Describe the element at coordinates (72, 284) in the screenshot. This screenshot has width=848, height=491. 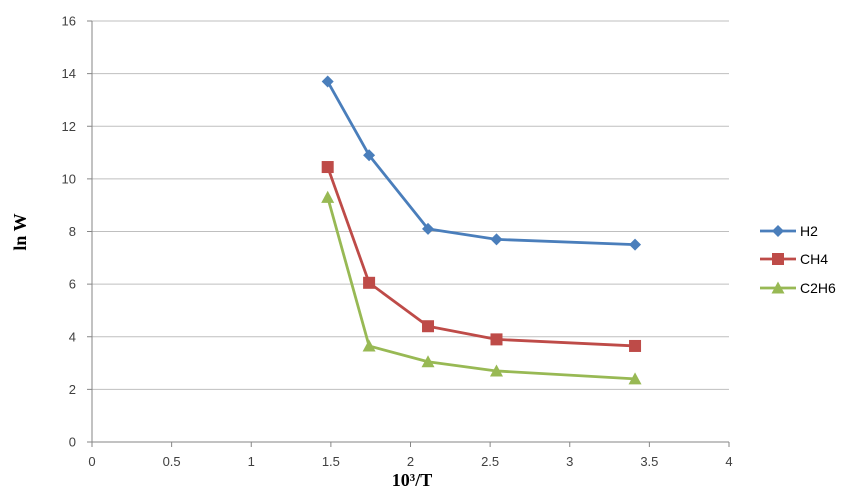
I see `y-tick-label: 6` at that location.